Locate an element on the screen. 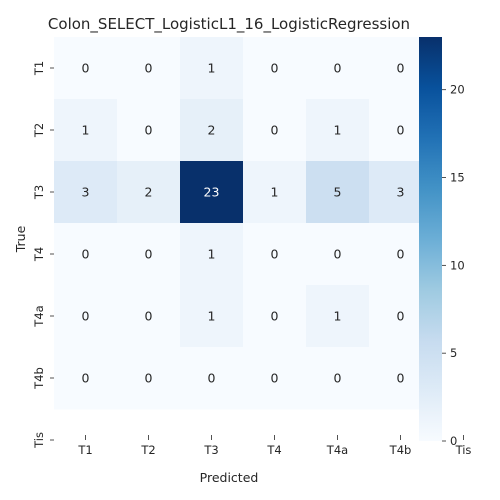  y-tick-label: Tis is located at coordinates (39, 440).